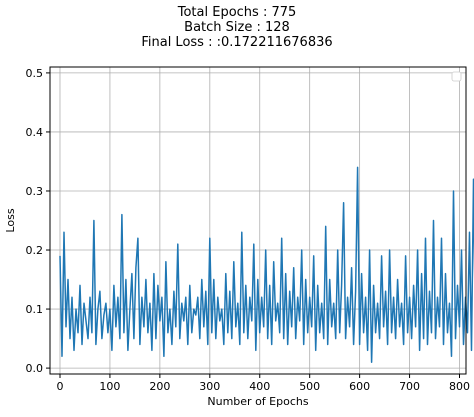 The height and width of the screenshot is (417, 474). I want to click on y-tick-label: 0.5, so click(35, 73).